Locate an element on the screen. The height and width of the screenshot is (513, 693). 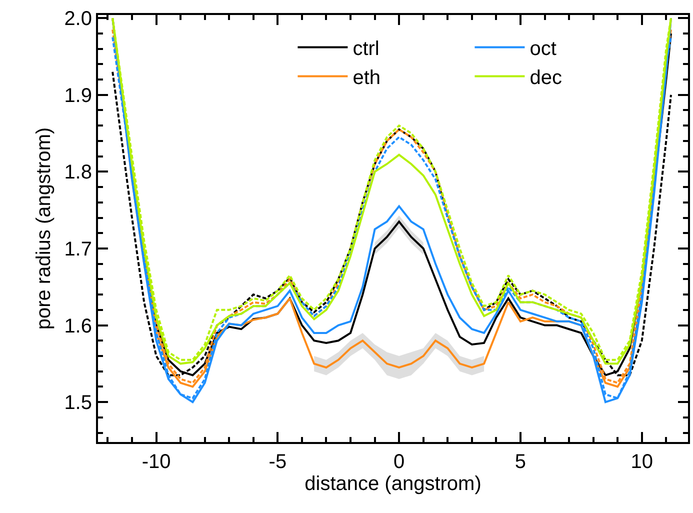
x-tick-label: -5 is located at coordinates (277, 462).